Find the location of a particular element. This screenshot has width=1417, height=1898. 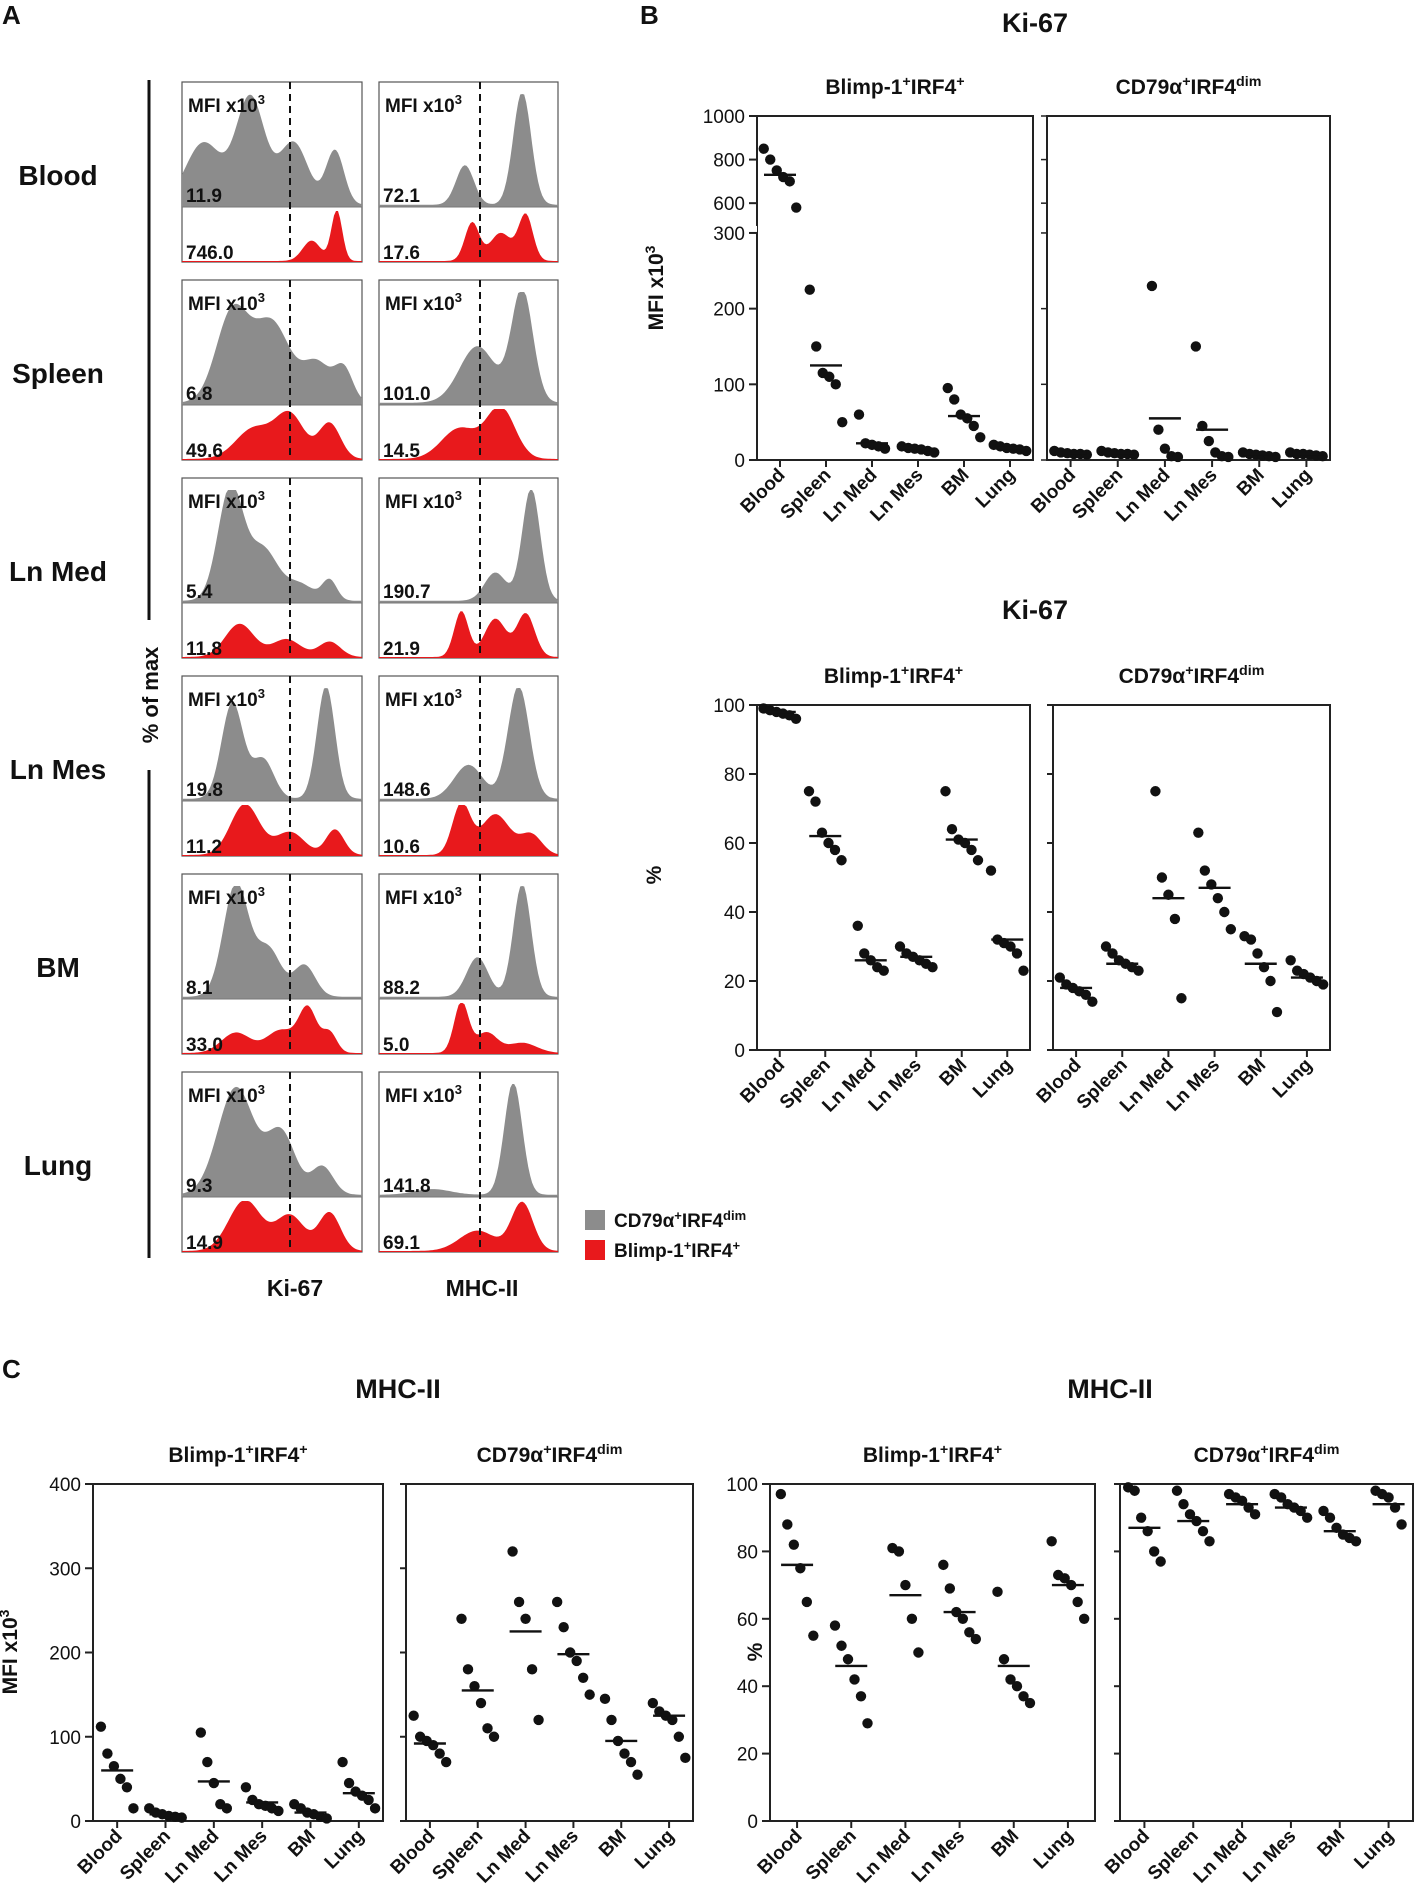

xtick-label-c_pct-cd79-bm: BM is located at coordinates (1332, 1844).